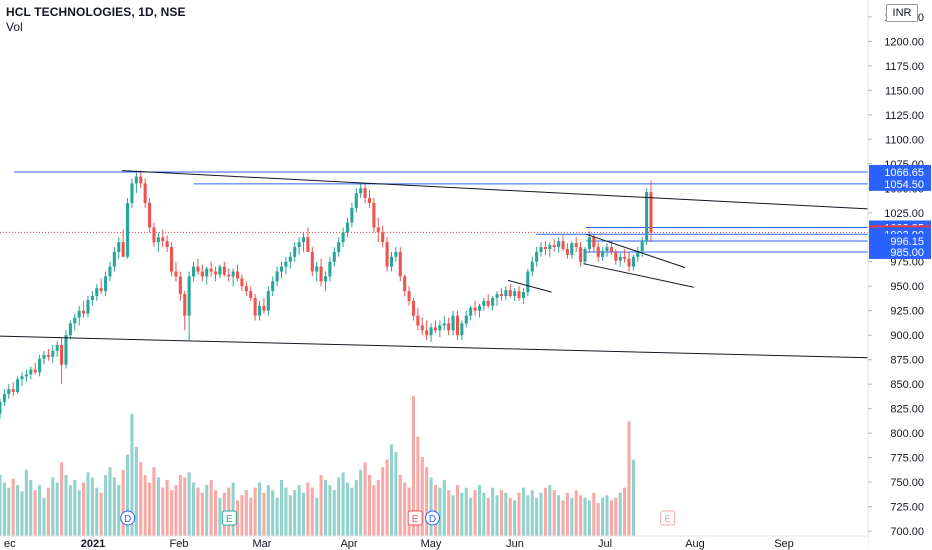 The image size is (932, 550). What do you see at coordinates (262, 544) in the screenshot?
I see `time-tick-label: Mar` at bounding box center [262, 544].